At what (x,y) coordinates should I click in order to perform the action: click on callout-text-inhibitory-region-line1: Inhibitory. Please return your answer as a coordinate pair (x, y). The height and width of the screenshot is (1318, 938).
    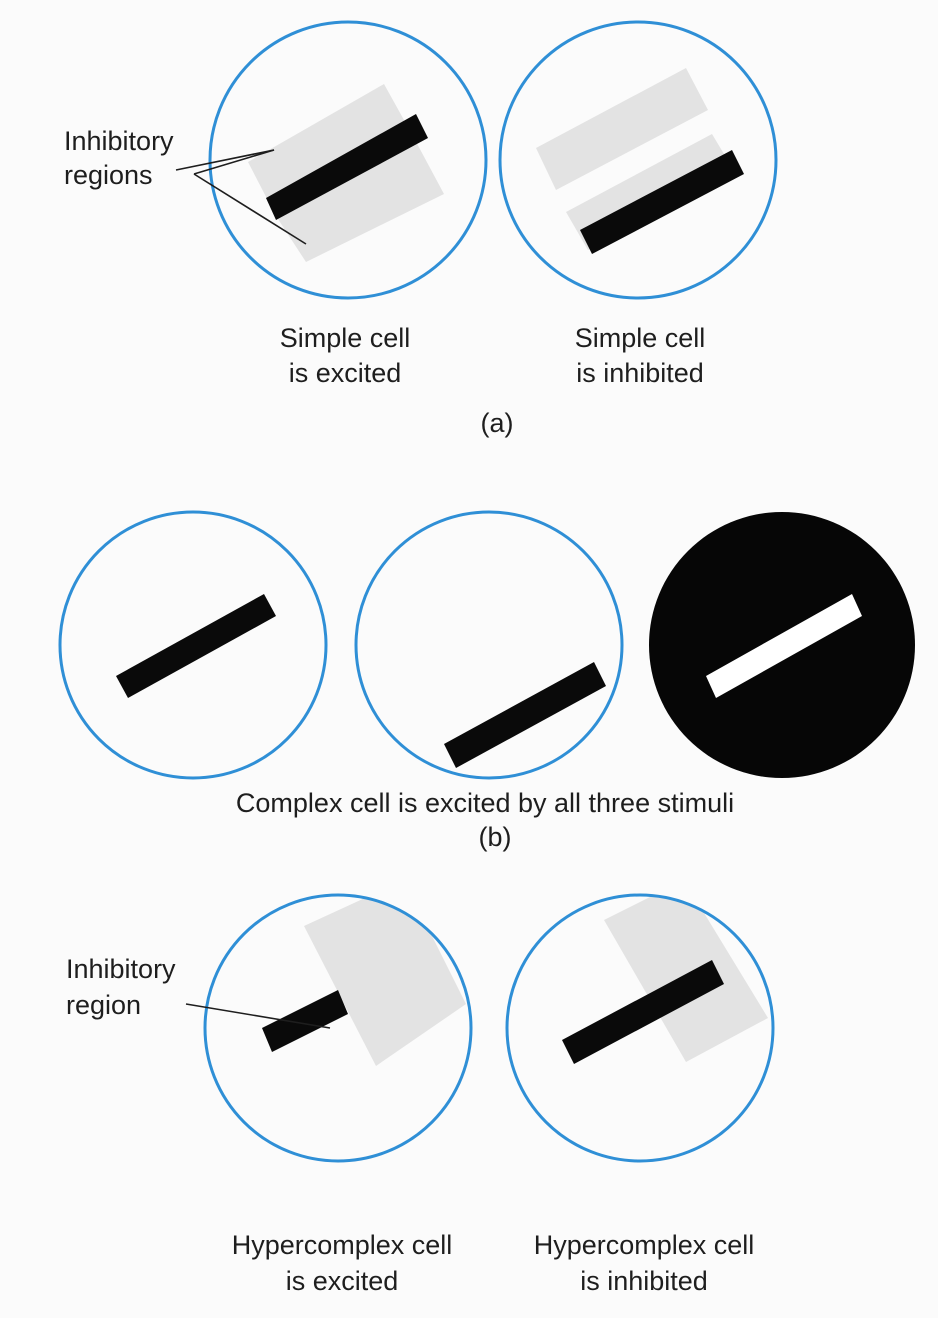
    Looking at the image, I should click on (121, 969).